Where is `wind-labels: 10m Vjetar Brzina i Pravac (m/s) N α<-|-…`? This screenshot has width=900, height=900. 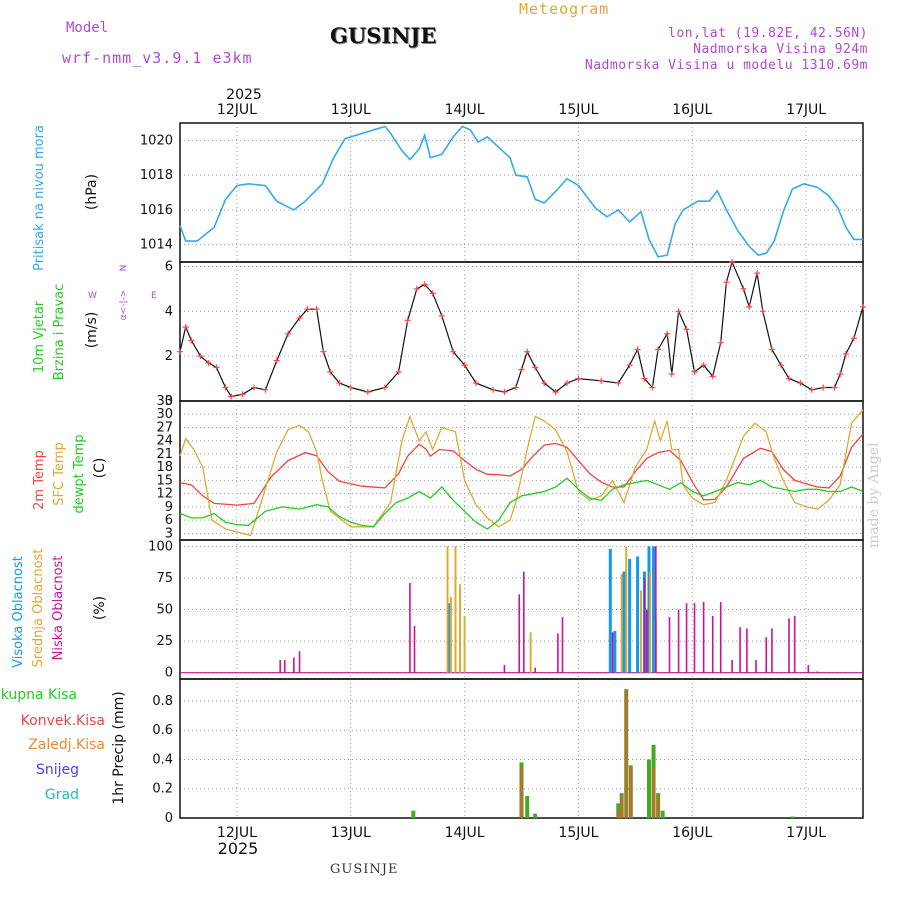
wind-labels: 10m Vjetar Brzina i Pravac (m/s) N α<-|-… is located at coordinates (94, 323).